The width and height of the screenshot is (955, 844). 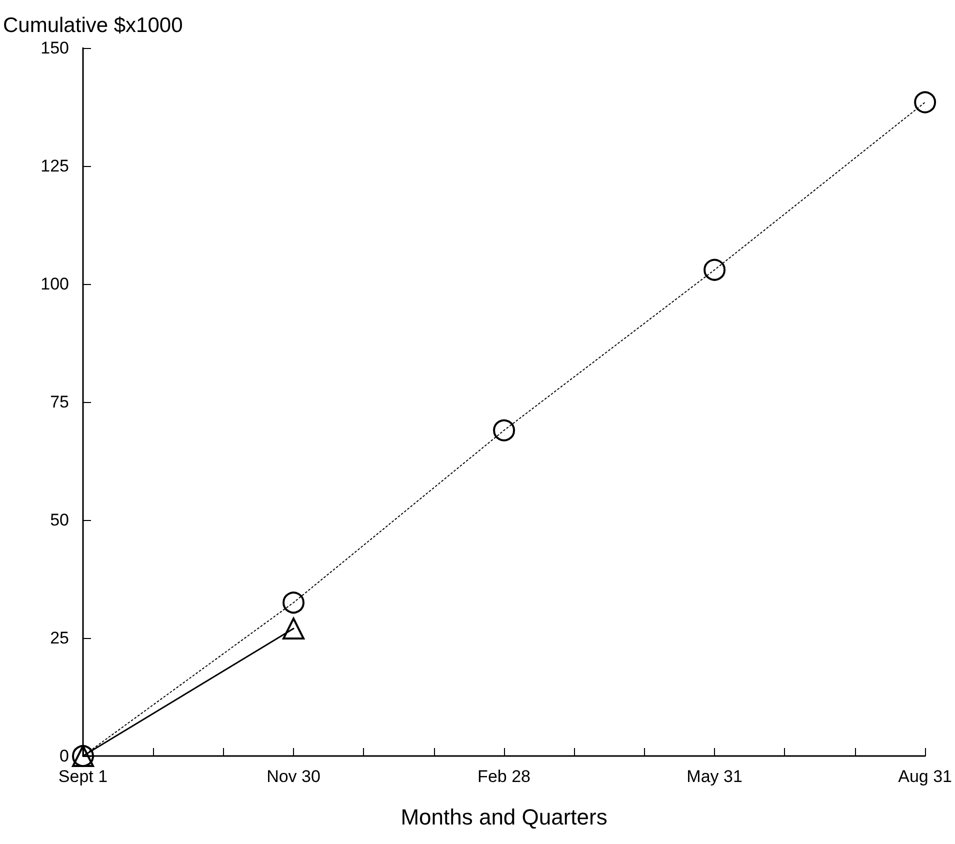 I want to click on y-tick-label: 50, so click(x=59, y=520).